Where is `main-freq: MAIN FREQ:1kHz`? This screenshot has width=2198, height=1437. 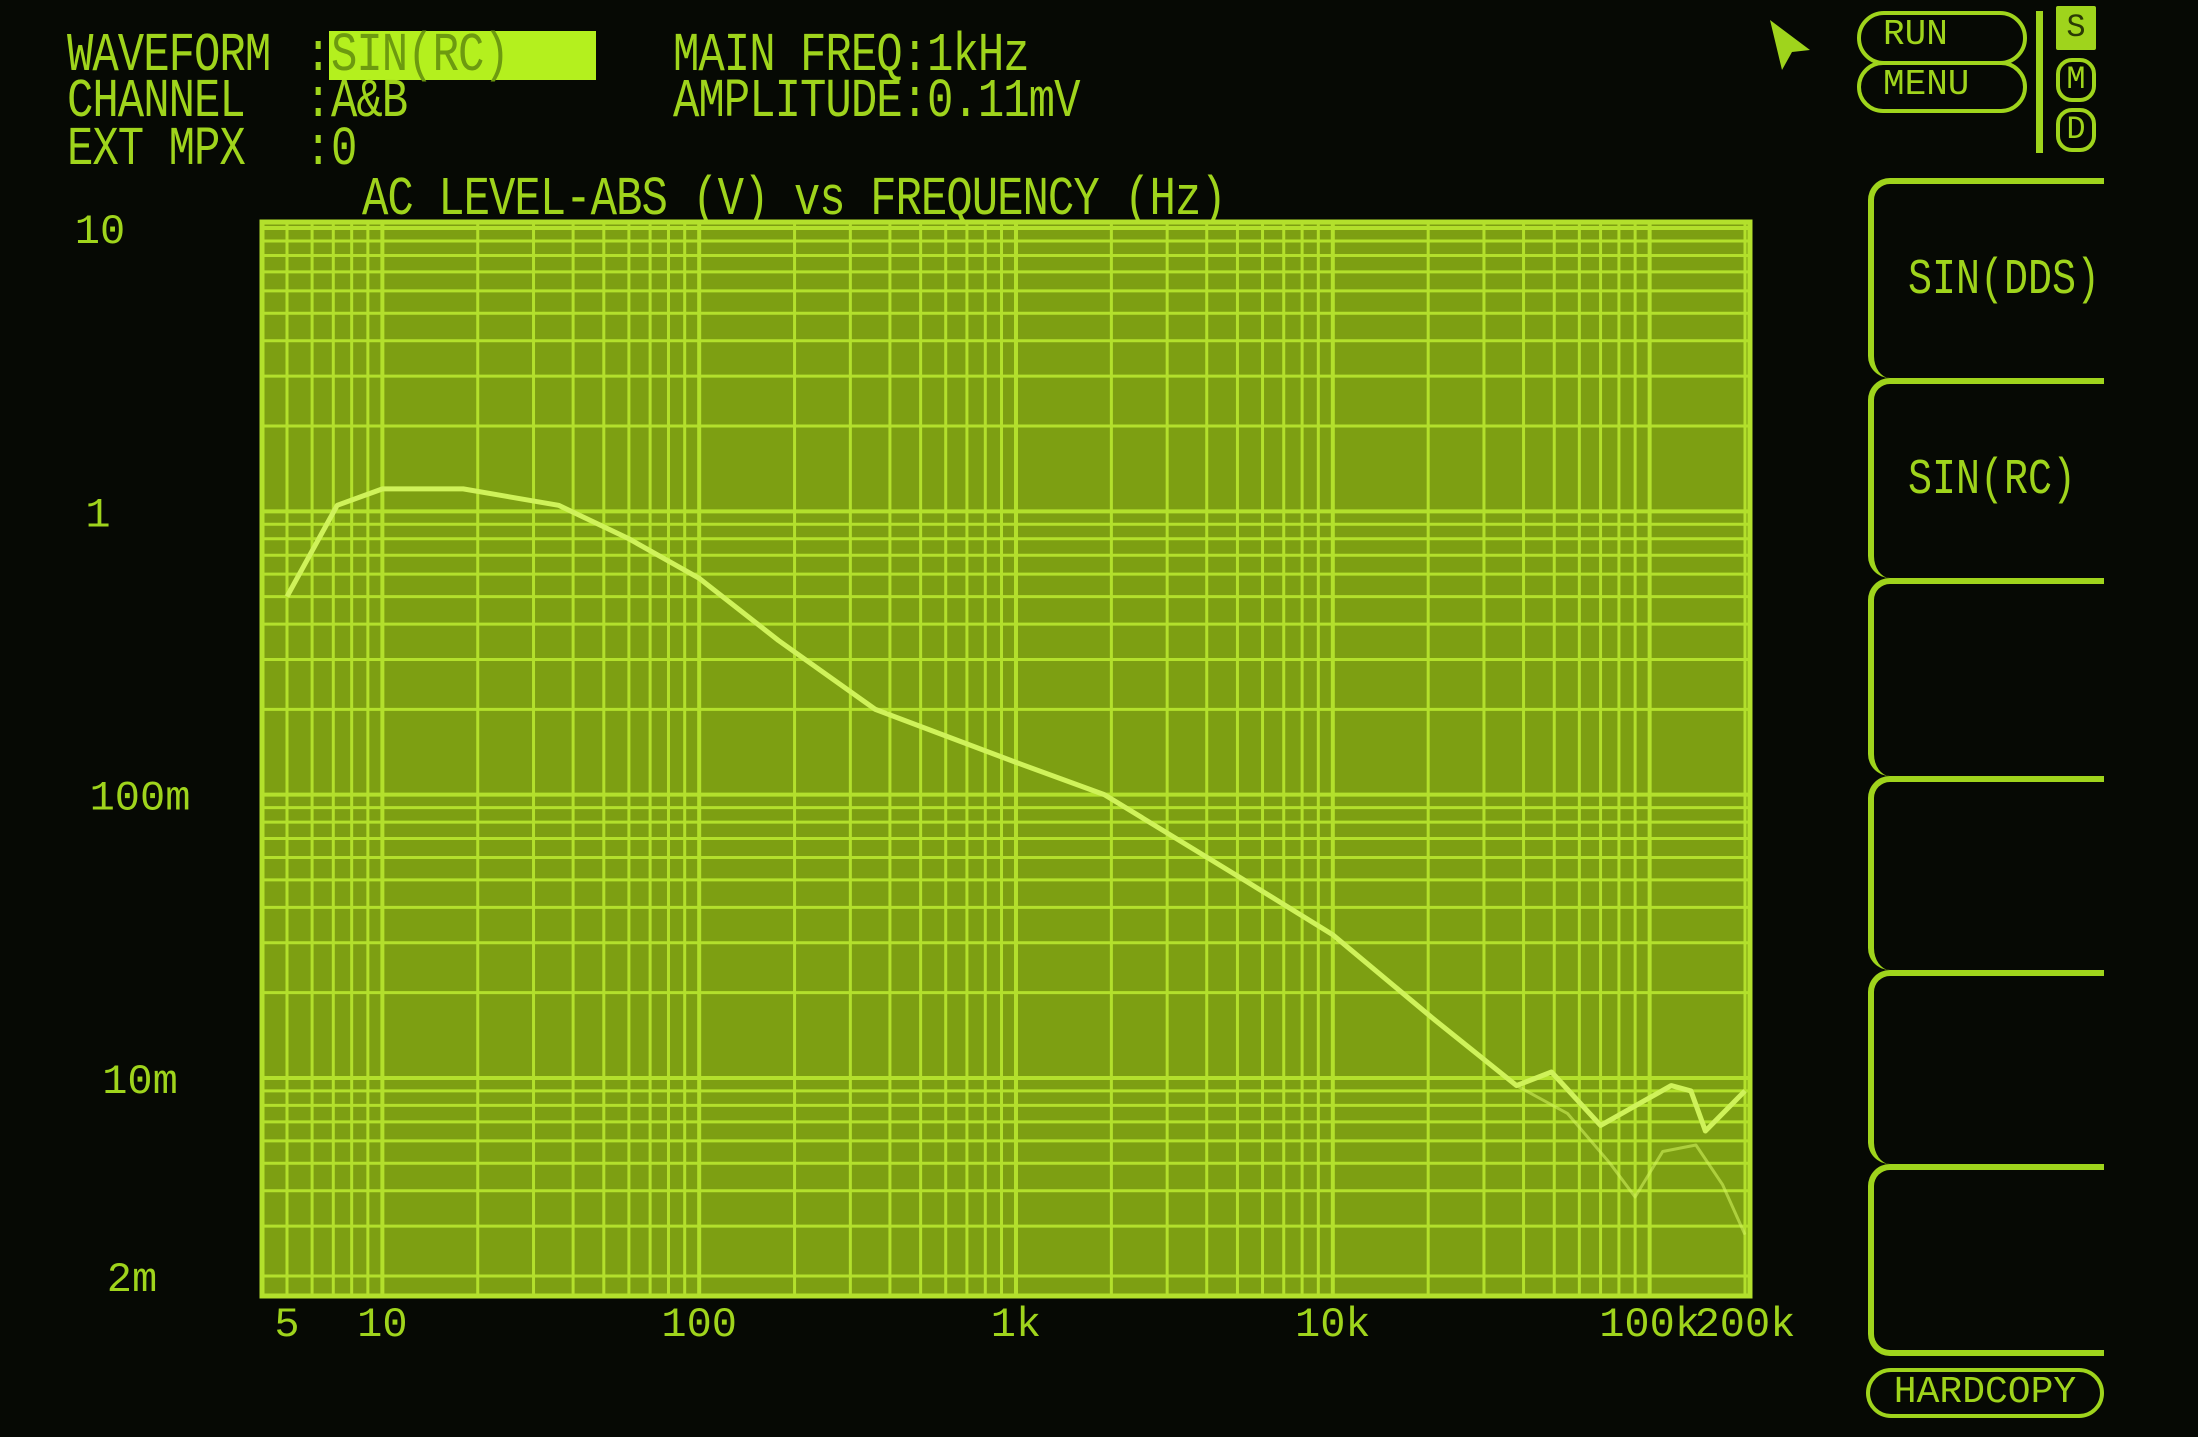
main-freq: MAIN FREQ:1kHz is located at coordinates (851, 56).